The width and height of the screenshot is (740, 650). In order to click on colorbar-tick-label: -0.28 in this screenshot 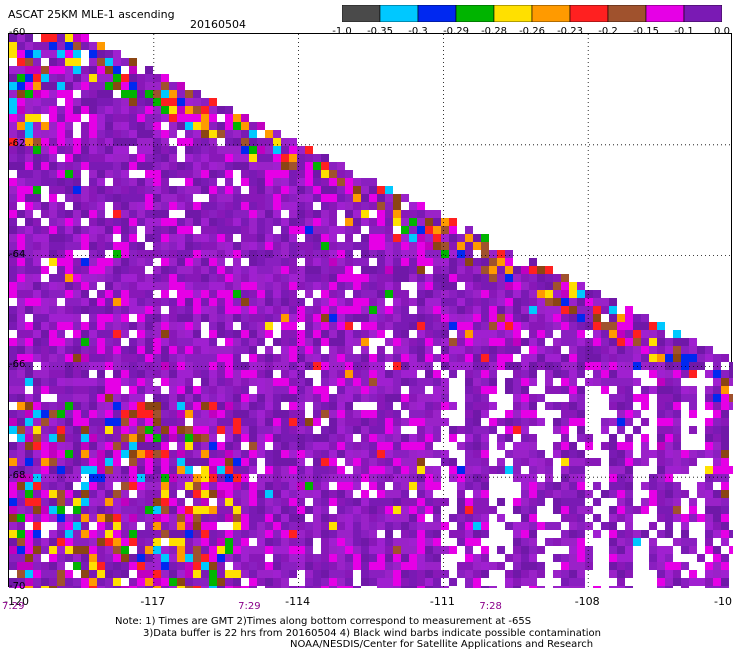, I will do `click(494, 31)`.